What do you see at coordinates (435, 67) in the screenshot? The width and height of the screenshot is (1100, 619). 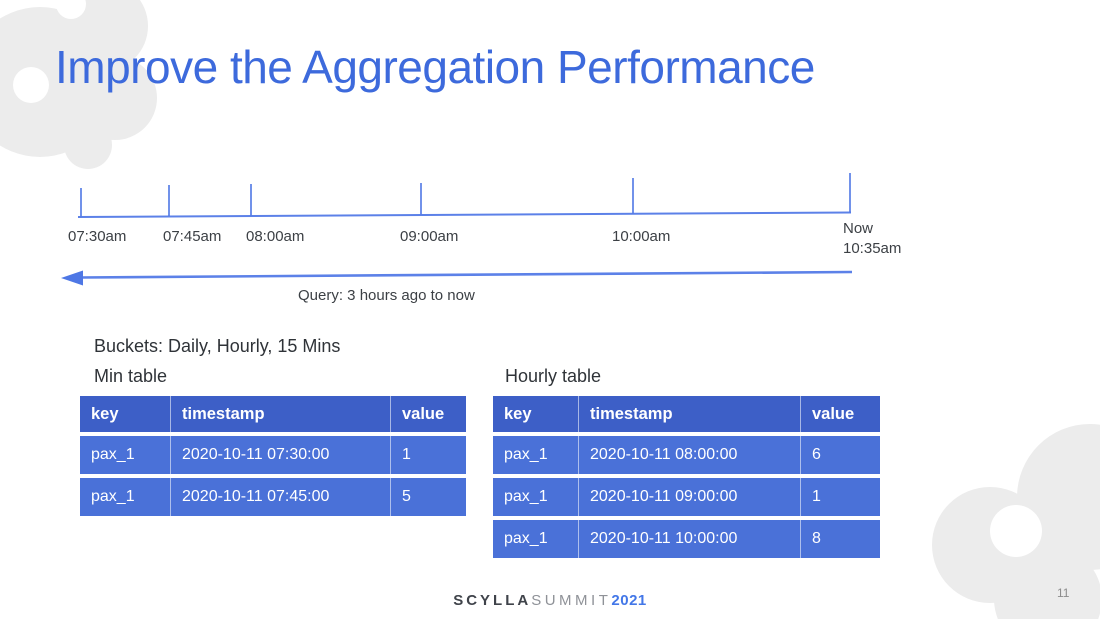 I see `slide-title: Improve the Aggregation Performance` at bounding box center [435, 67].